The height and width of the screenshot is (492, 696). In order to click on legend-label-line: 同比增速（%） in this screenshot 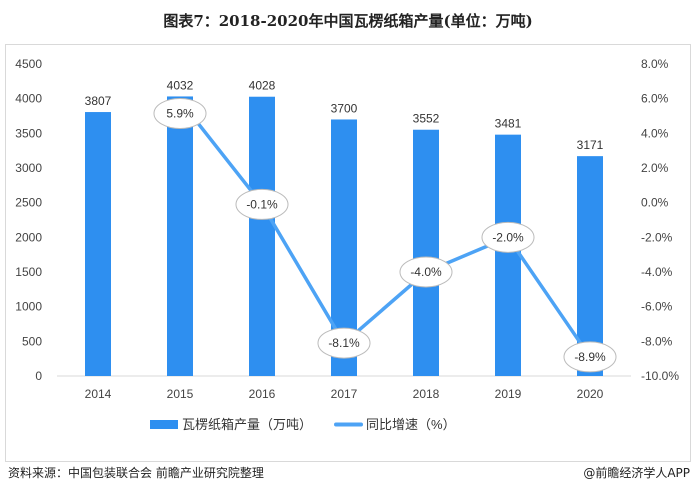, I will do `click(411, 424)`.